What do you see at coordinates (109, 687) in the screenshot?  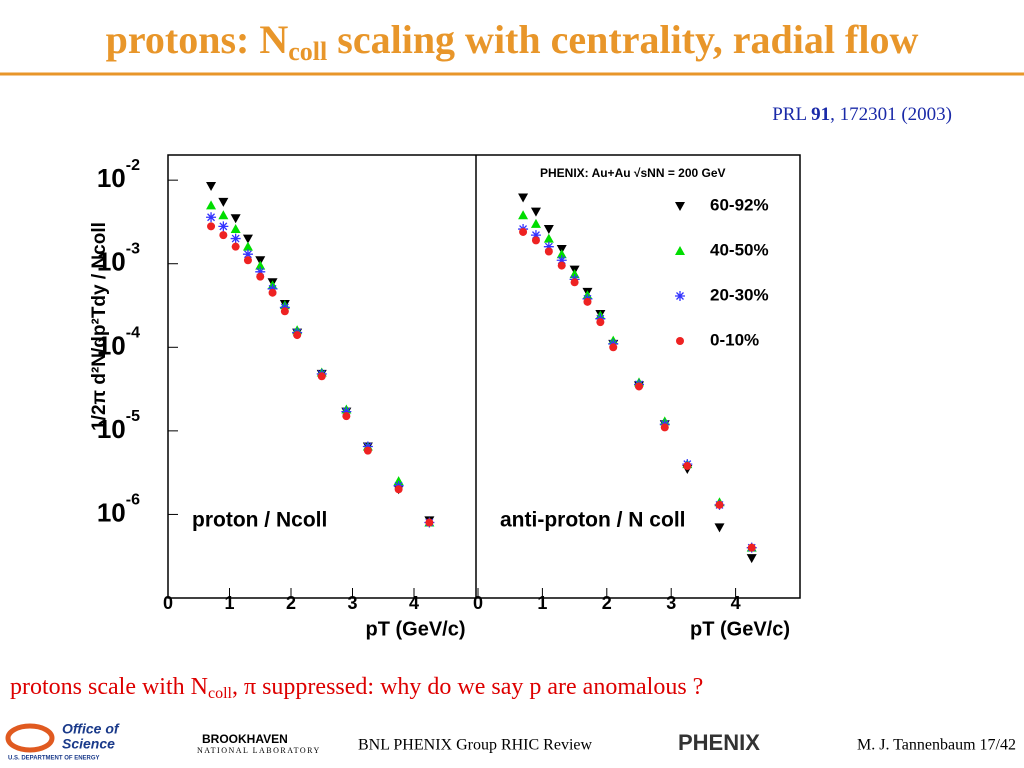 I see `comment-text: protons scale with N` at bounding box center [109, 687].